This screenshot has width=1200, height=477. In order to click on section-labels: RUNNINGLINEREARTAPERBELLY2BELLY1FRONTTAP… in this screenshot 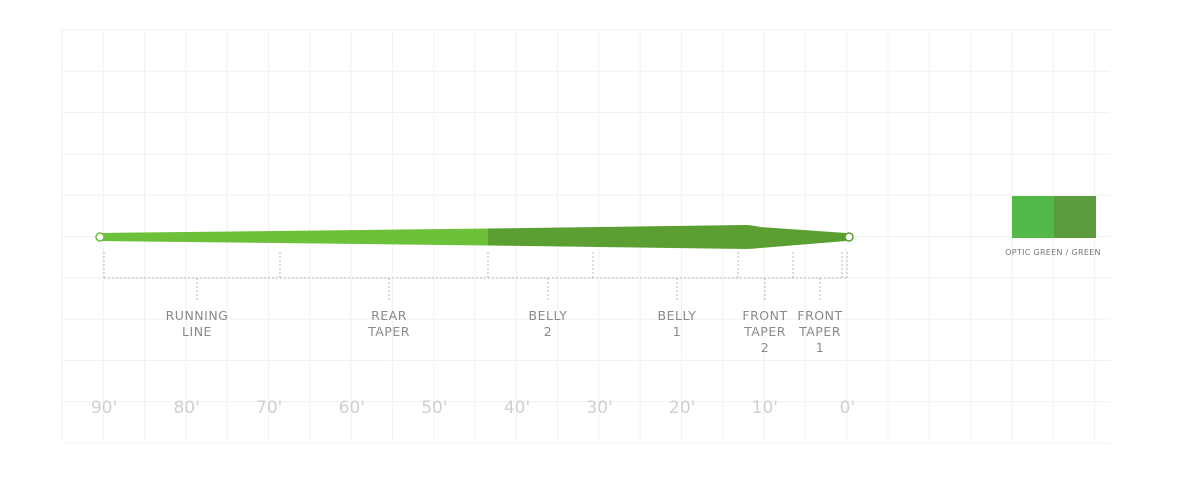, I will do `click(504, 331)`.